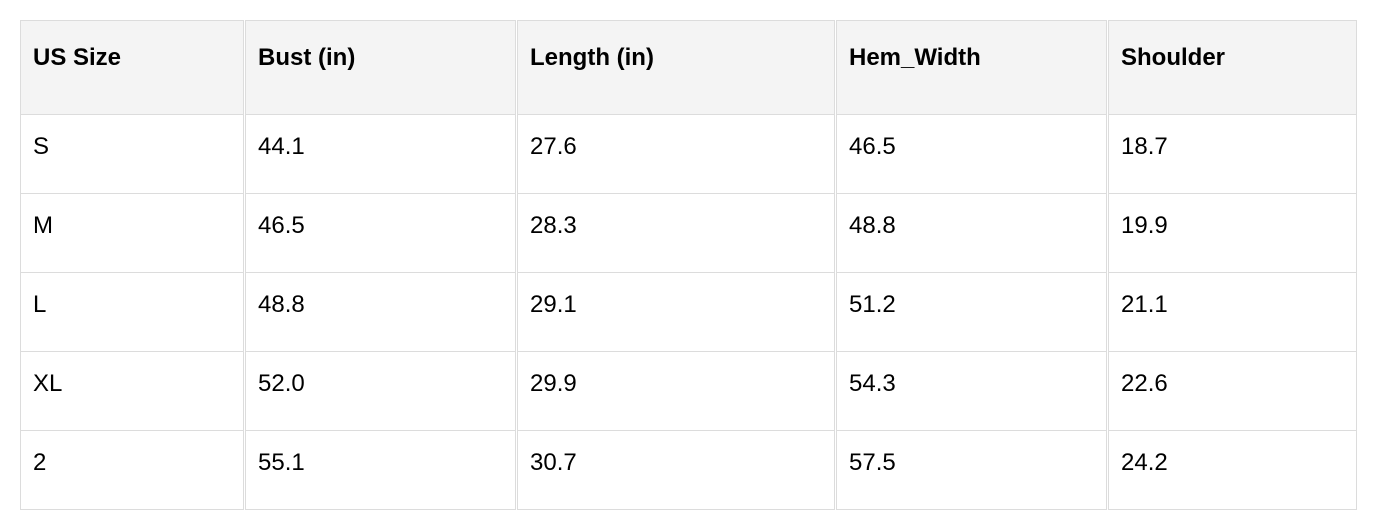  What do you see at coordinates (971, 470) in the screenshot?
I see `table-cell: 57.5` at bounding box center [971, 470].